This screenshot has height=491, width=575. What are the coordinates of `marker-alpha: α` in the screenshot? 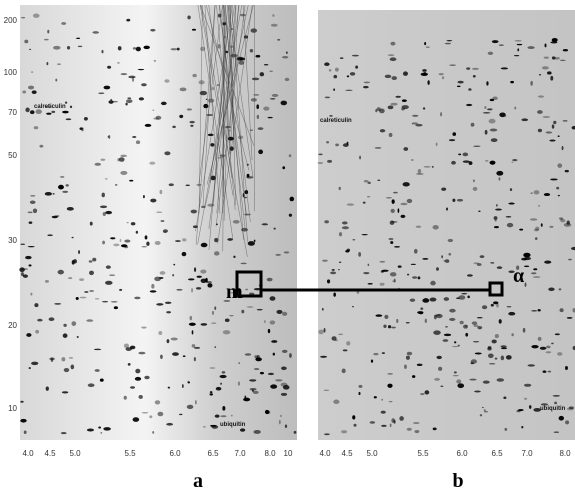 It's located at (518, 276).